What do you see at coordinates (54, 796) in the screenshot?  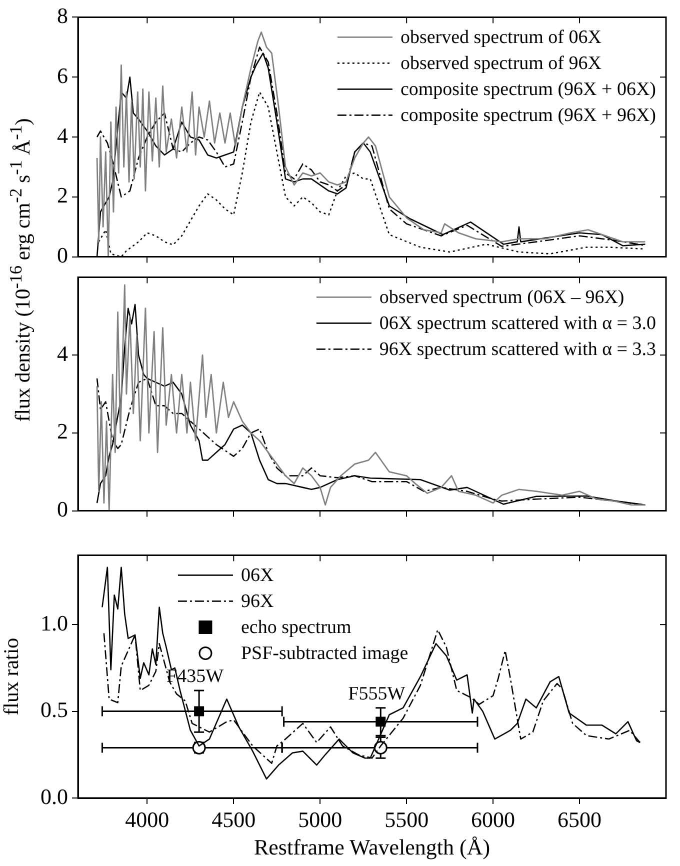 I see `y-tick-label: 0.0` at bounding box center [54, 796].